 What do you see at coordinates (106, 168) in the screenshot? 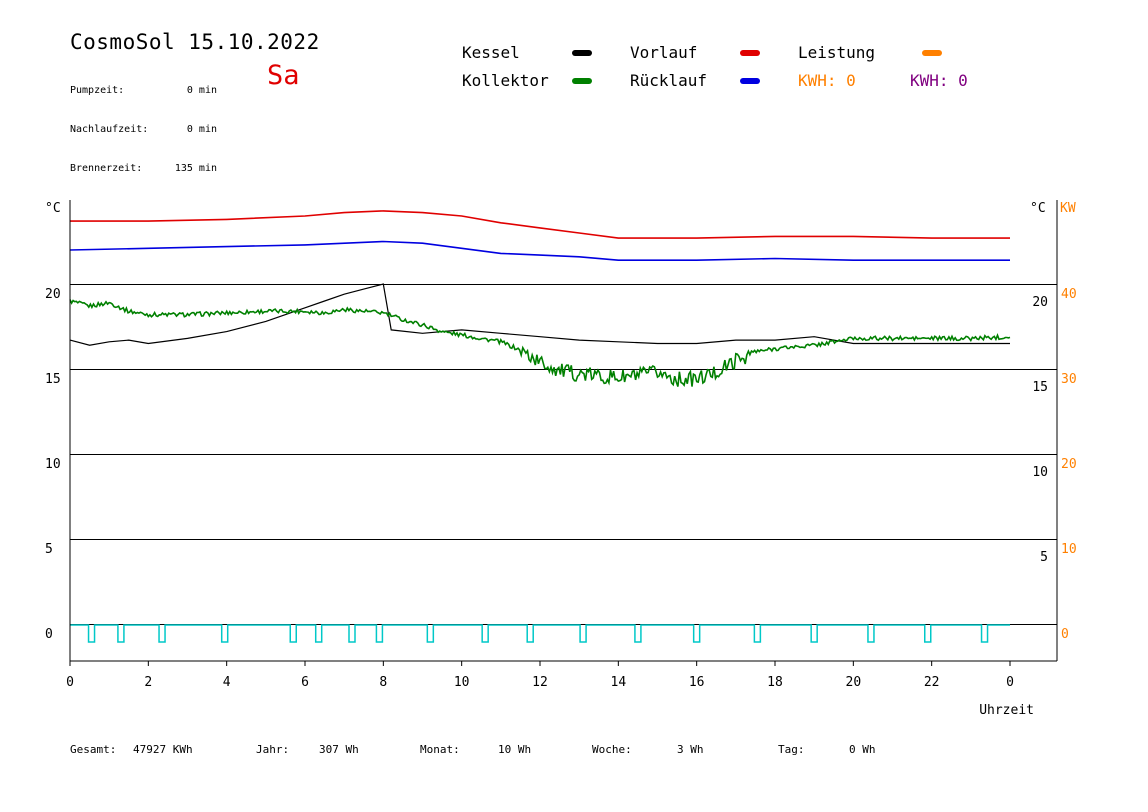
I see `stat-brennerzeit: Brennerzeit:` at bounding box center [106, 168].